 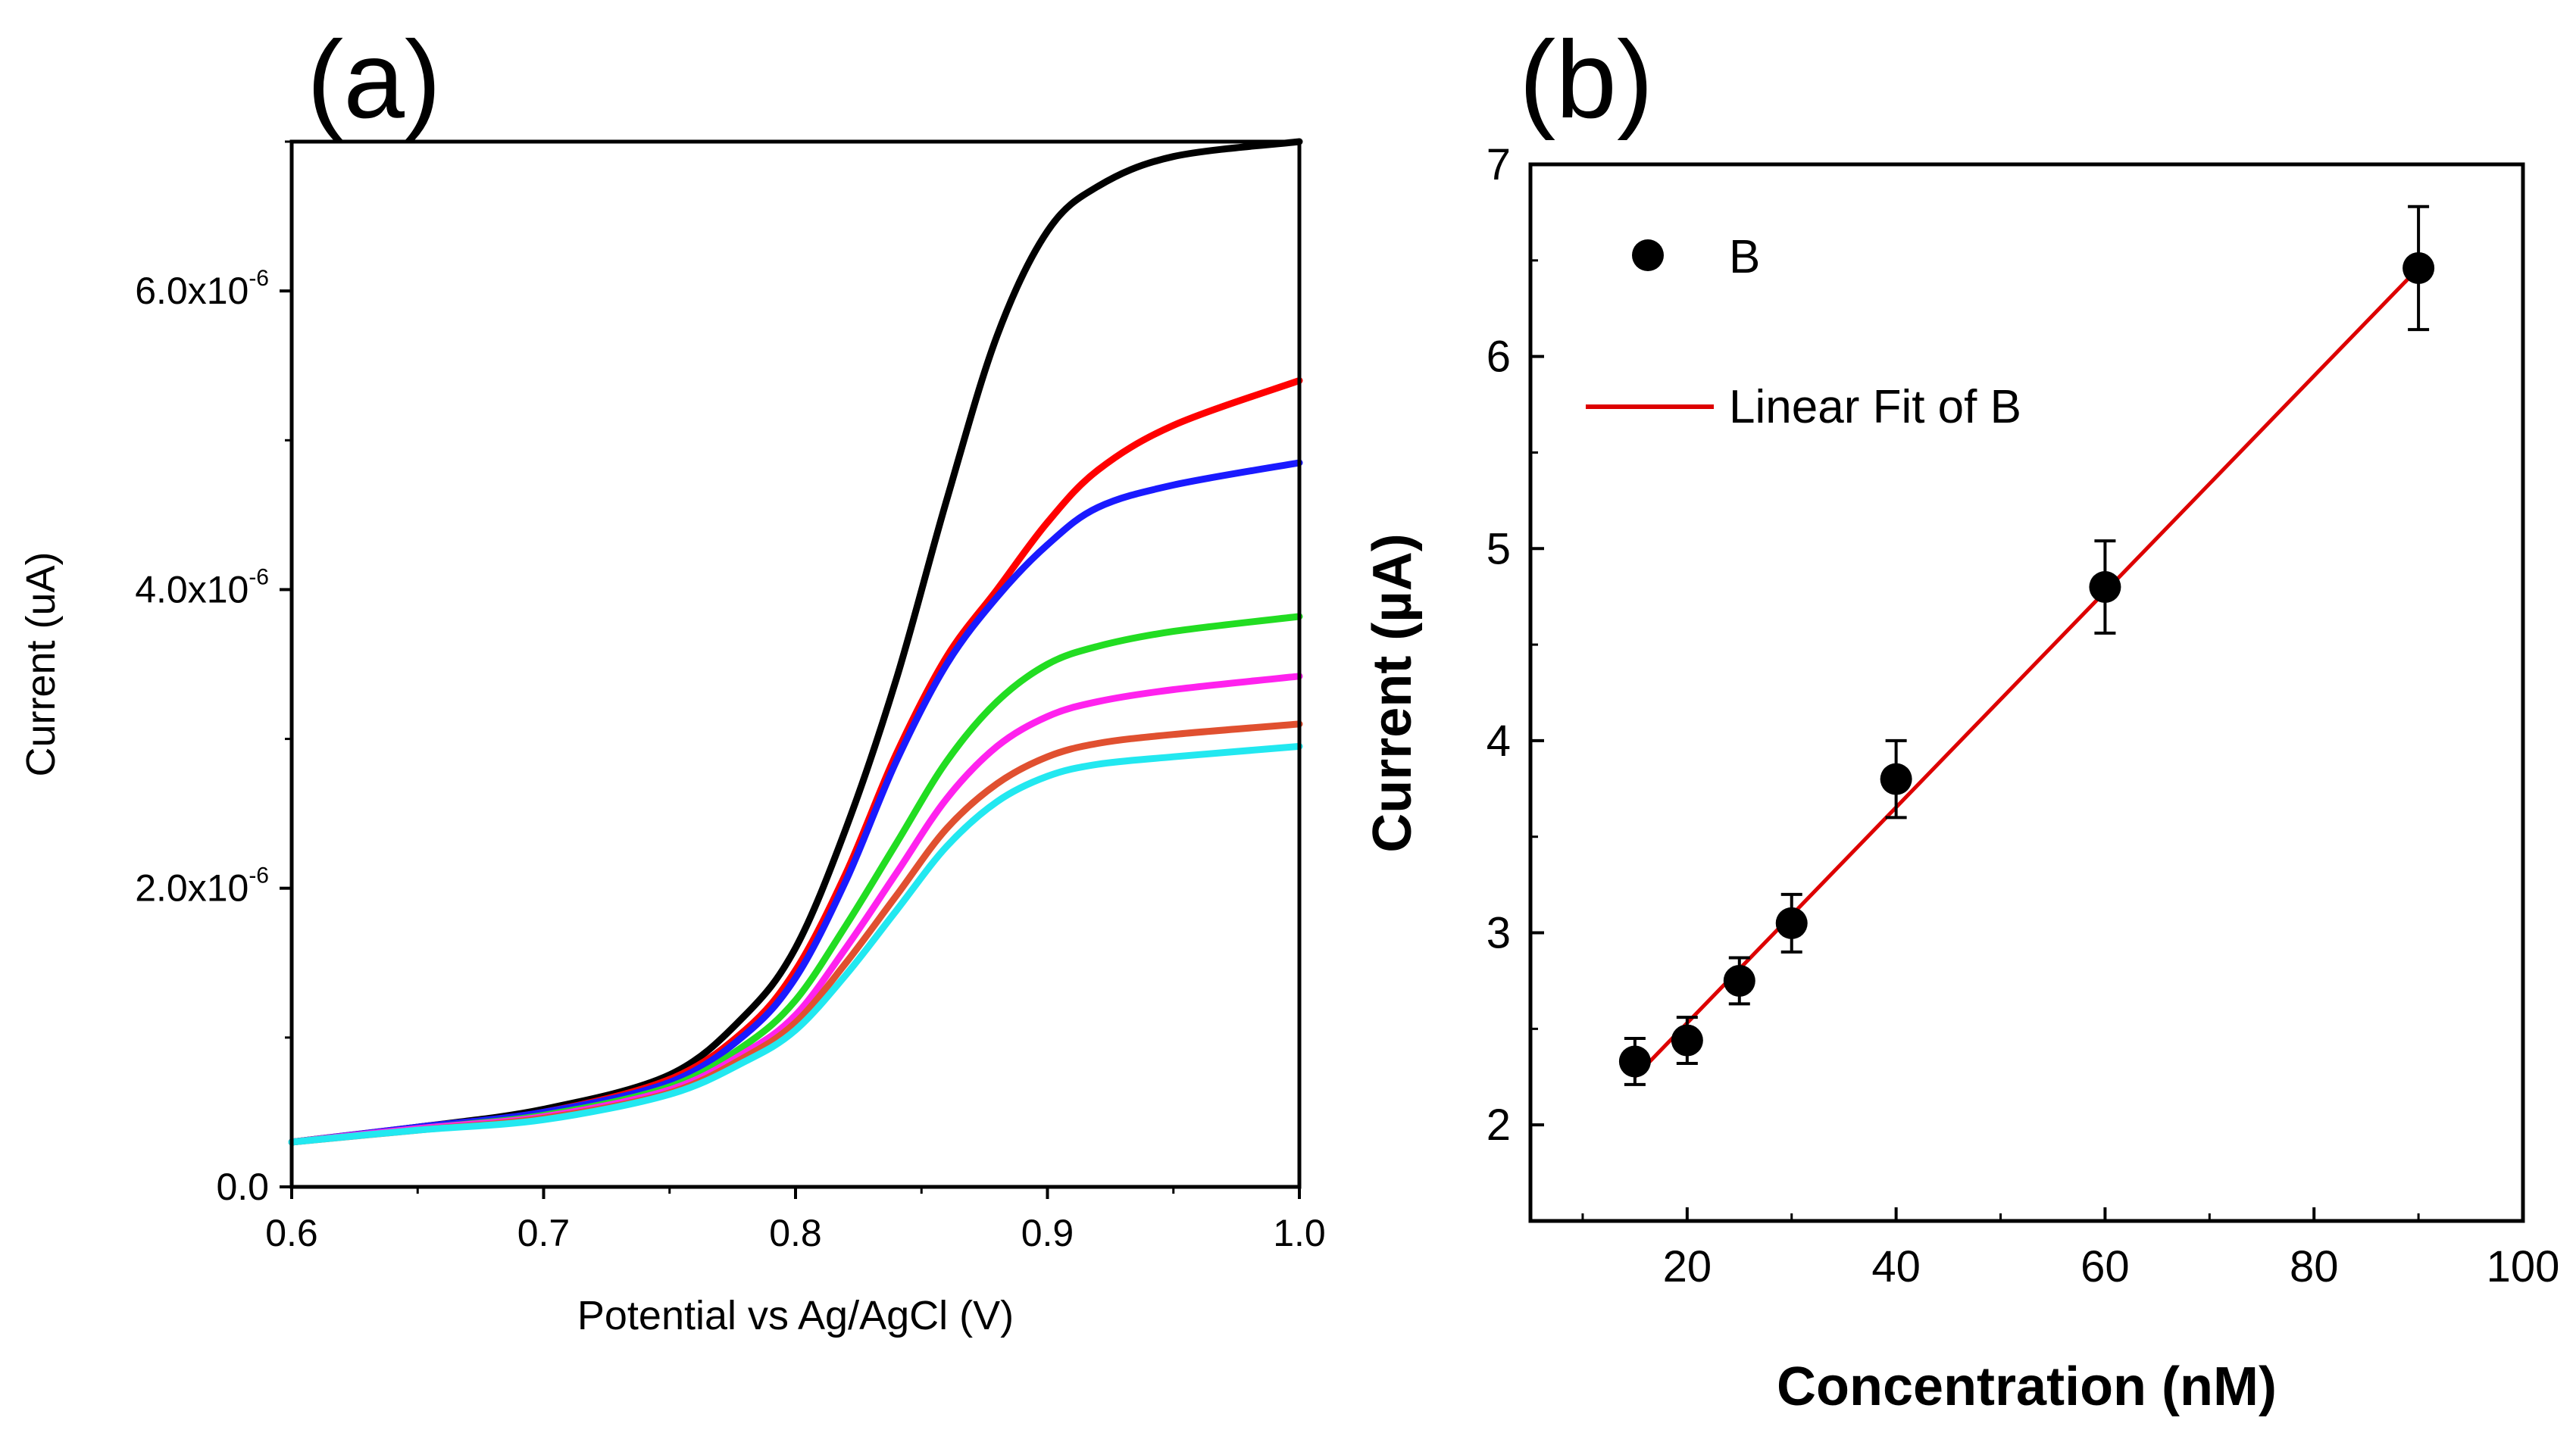 What do you see at coordinates (202, 289) in the screenshot?
I see `y-tick-label-a: 6.0x10⁻⁶` at bounding box center [202, 289].